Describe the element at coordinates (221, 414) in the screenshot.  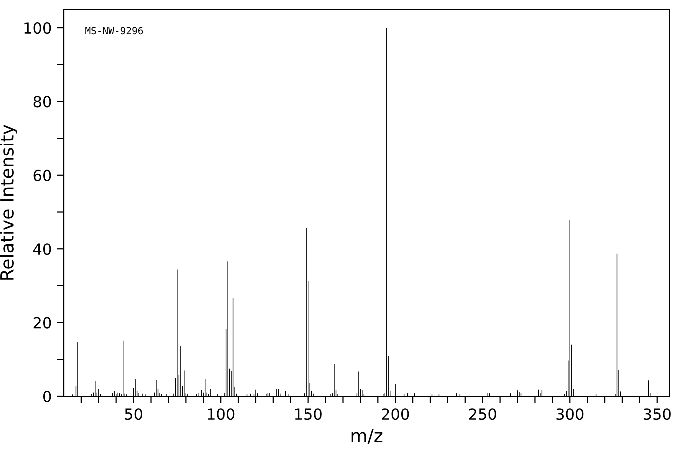
I see `x-tick-label: 100` at that location.